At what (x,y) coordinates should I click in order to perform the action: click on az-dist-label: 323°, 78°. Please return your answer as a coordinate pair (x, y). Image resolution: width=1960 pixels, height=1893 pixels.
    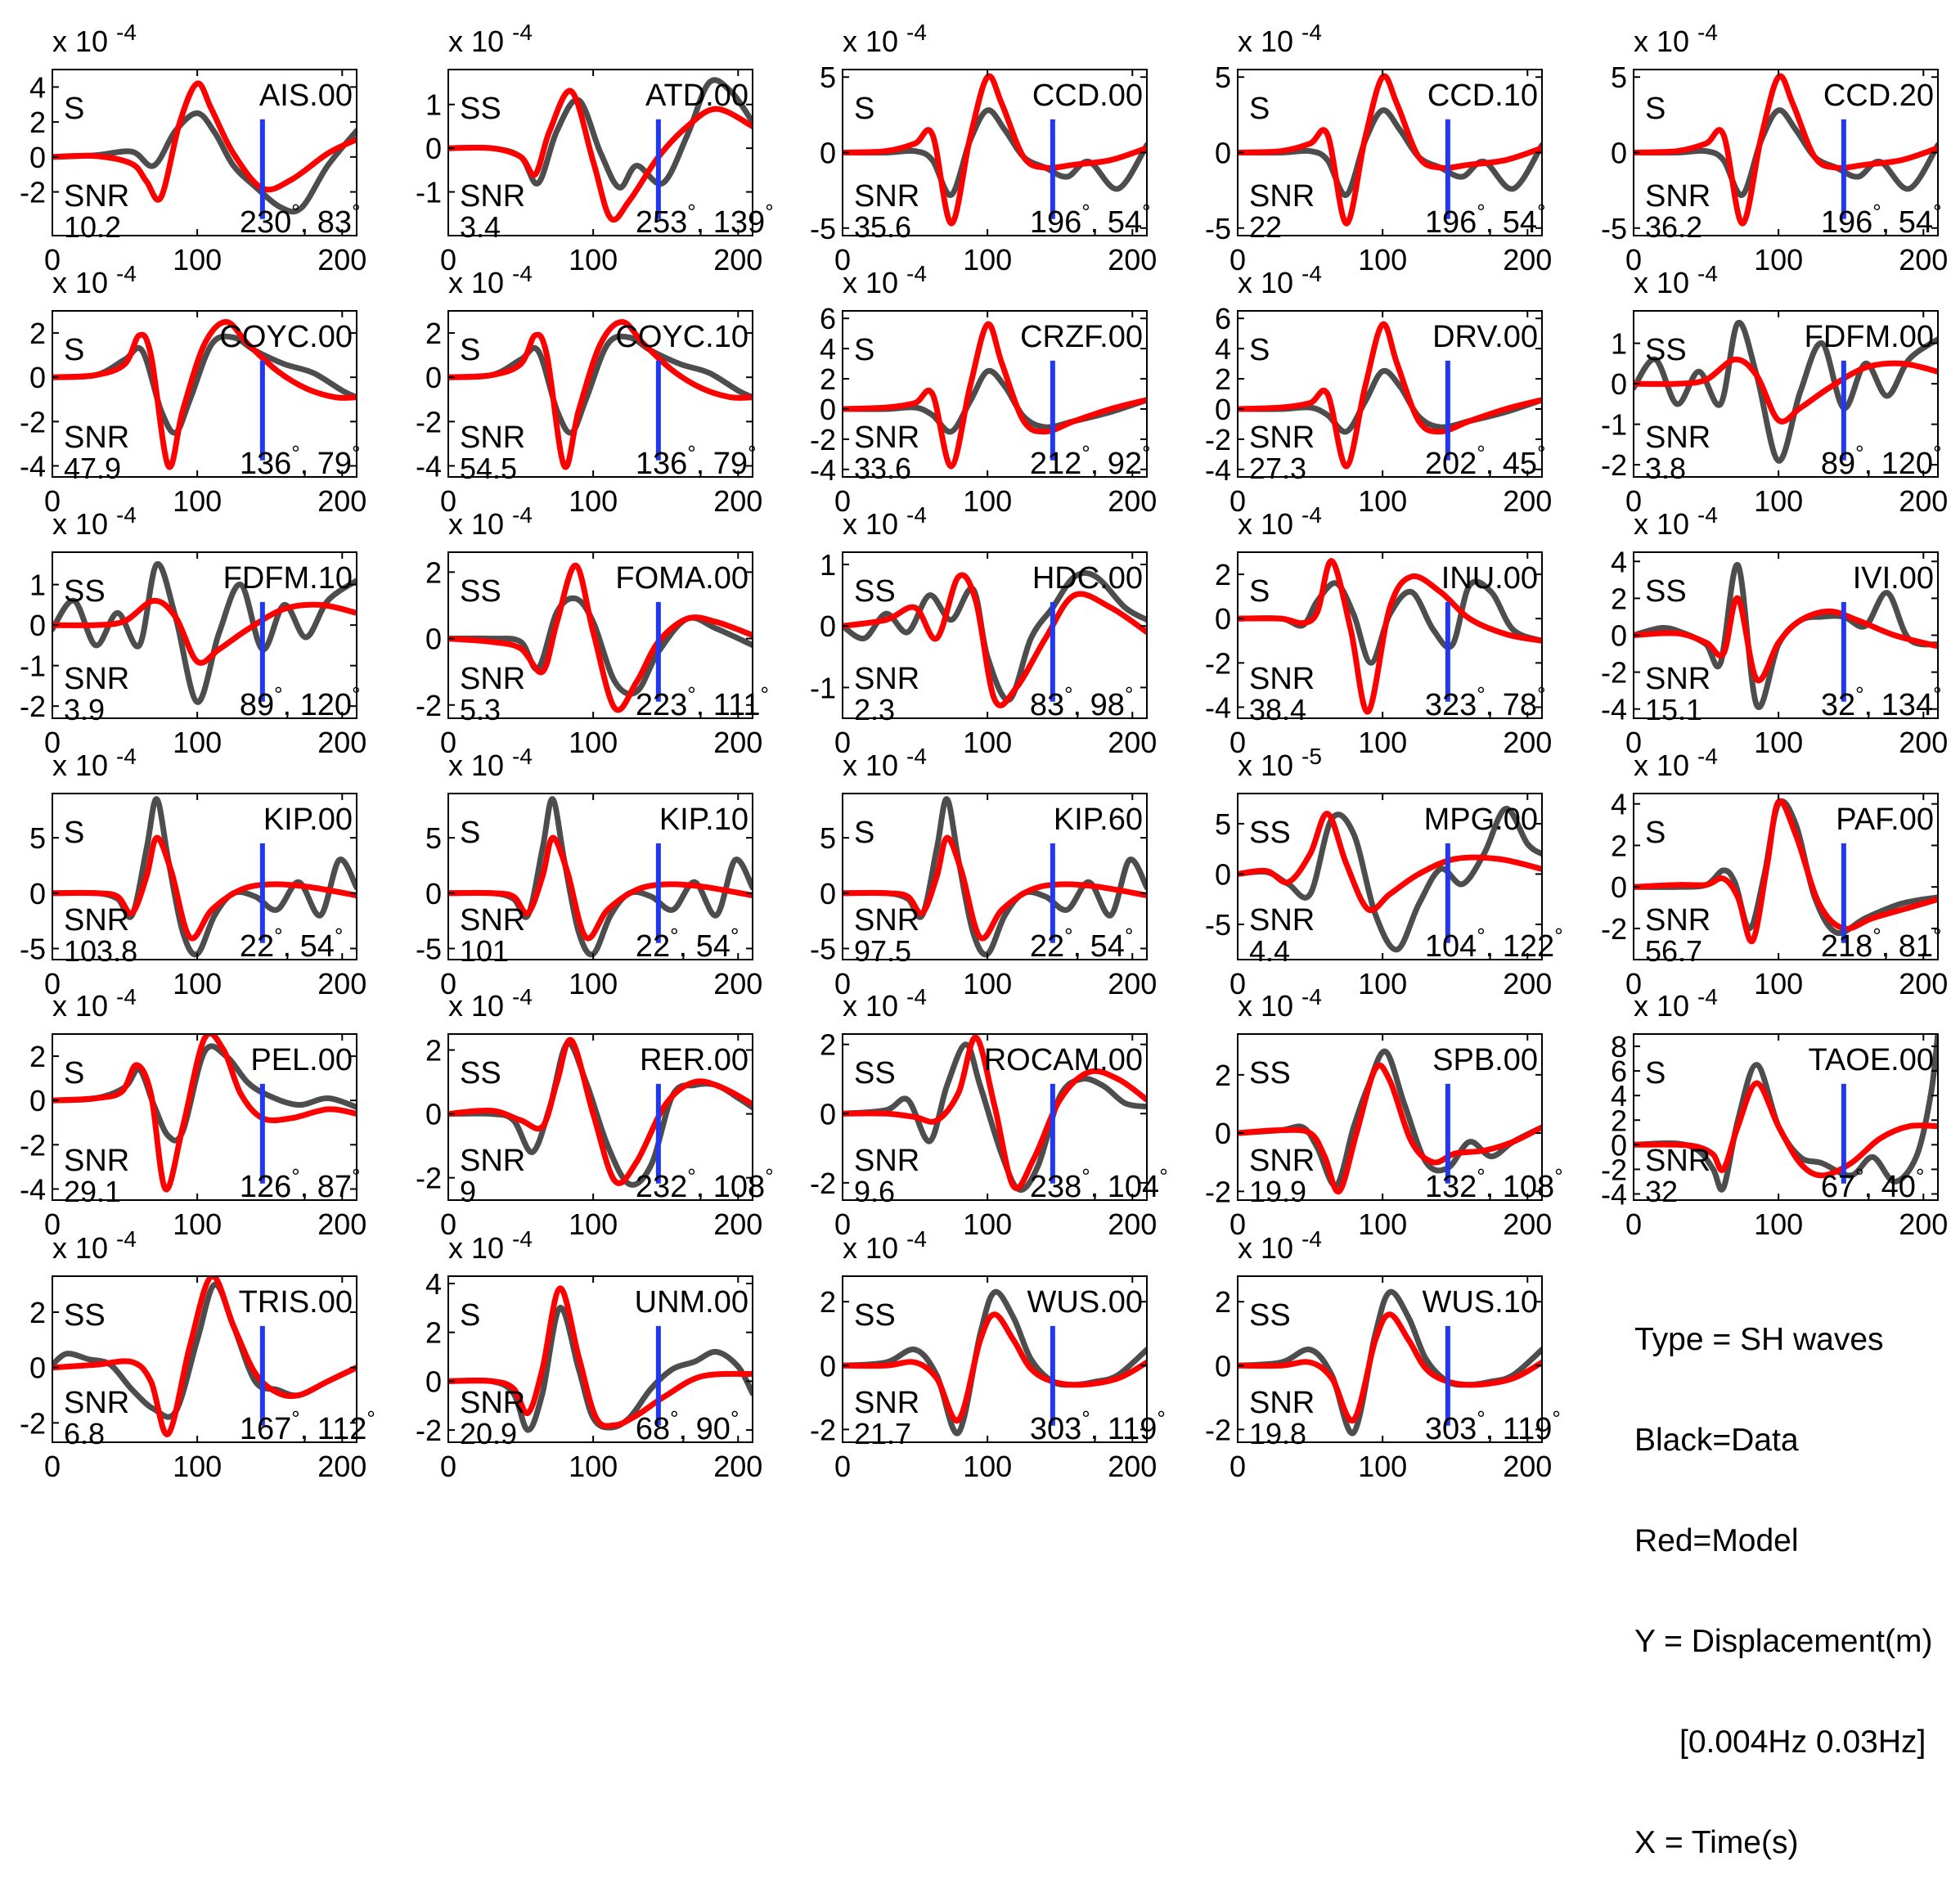
    Looking at the image, I should click on (1485, 702).